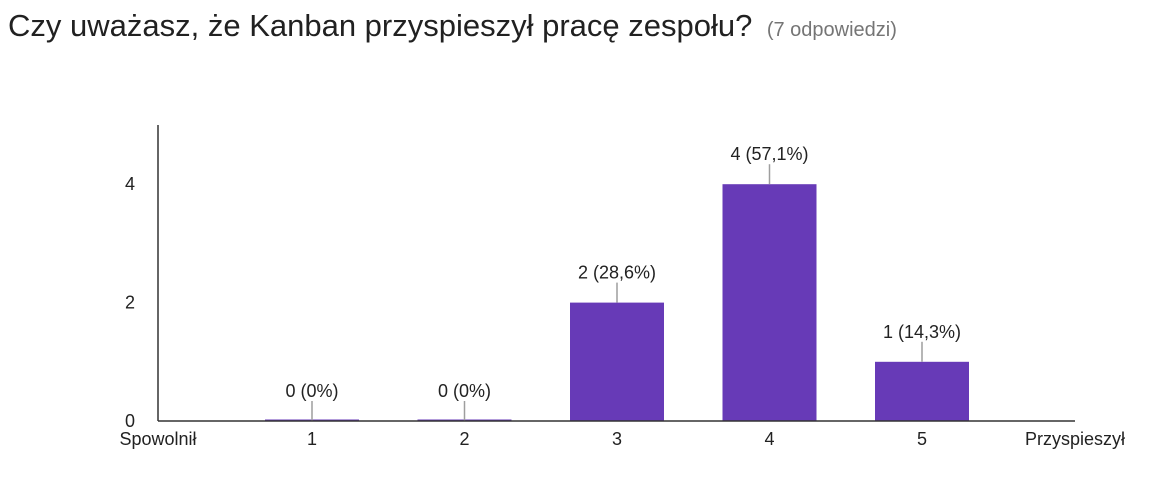 This screenshot has height=501, width=1172. What do you see at coordinates (617, 273) in the screenshot?
I see `data-label: 2 (28,6%)` at bounding box center [617, 273].